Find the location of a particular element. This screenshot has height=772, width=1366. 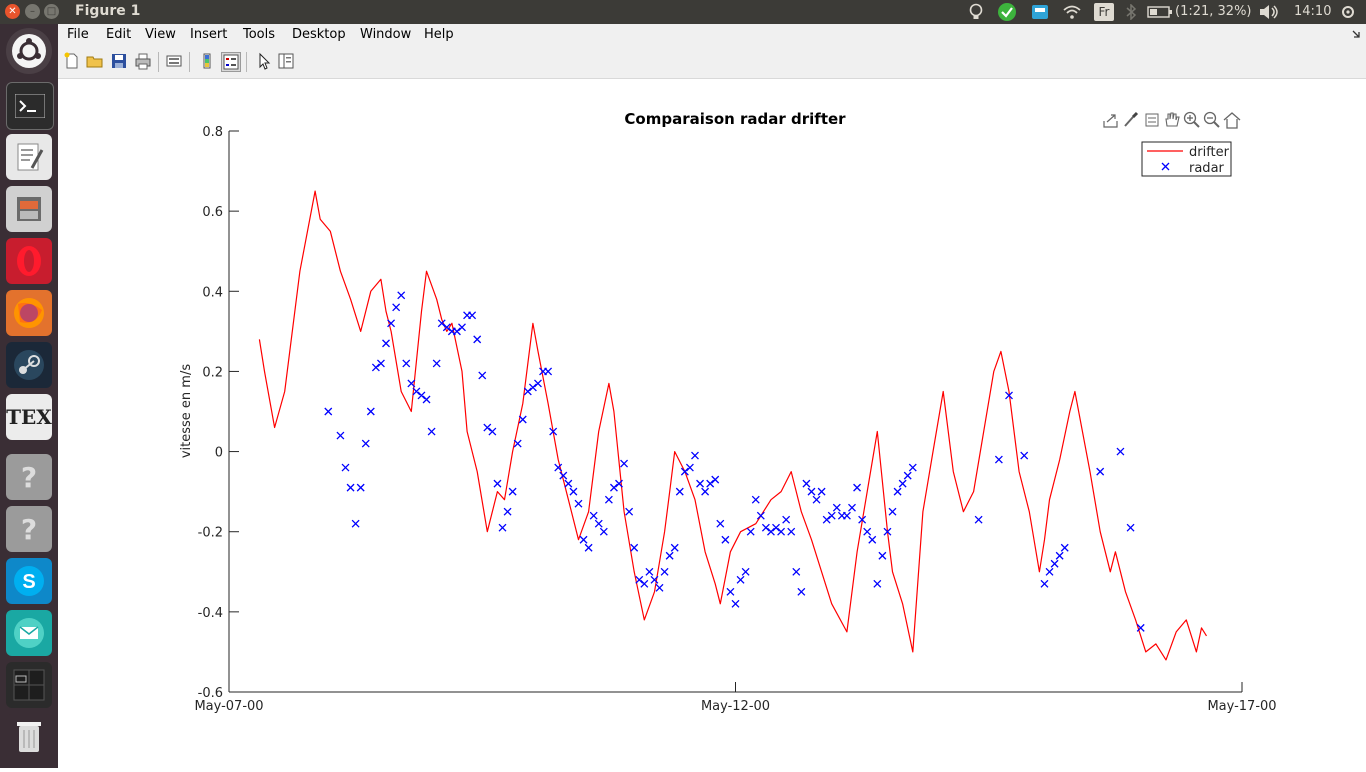

clock: 14:10 is located at coordinates (1313, 11).